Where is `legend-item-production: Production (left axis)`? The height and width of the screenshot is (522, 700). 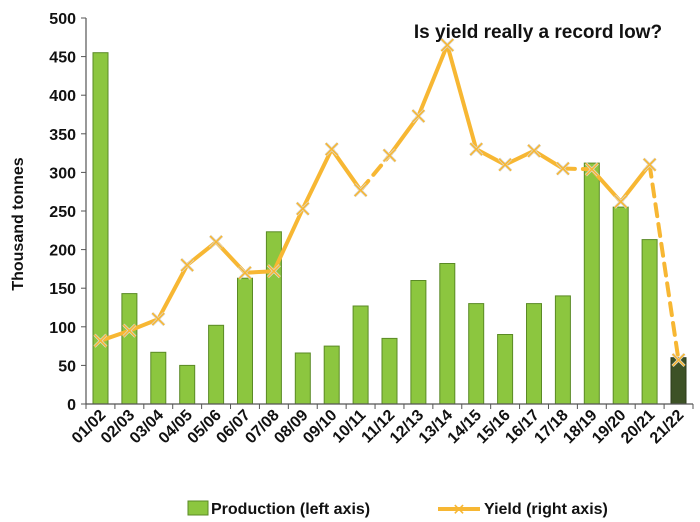 legend-item-production: Production (left axis) is located at coordinates (278, 509).